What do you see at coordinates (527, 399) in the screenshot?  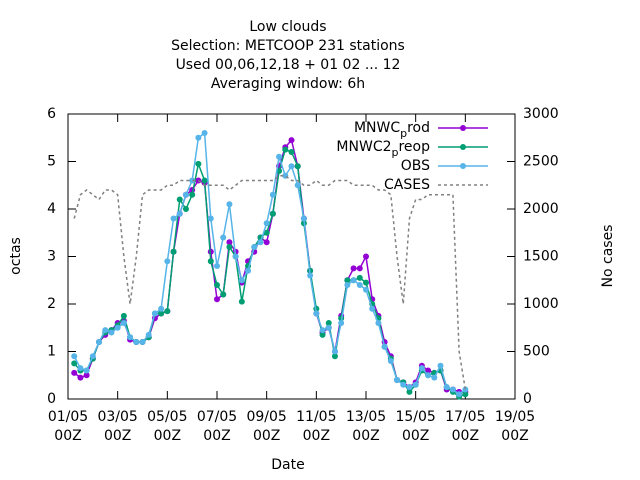 I see `y2-tick-label: 0` at bounding box center [527, 399].